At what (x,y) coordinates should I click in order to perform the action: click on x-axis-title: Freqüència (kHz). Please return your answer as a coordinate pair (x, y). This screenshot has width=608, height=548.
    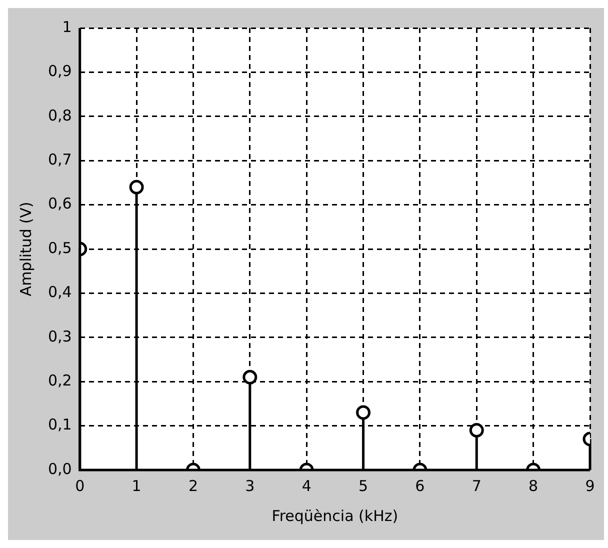
    Looking at the image, I should click on (335, 515).